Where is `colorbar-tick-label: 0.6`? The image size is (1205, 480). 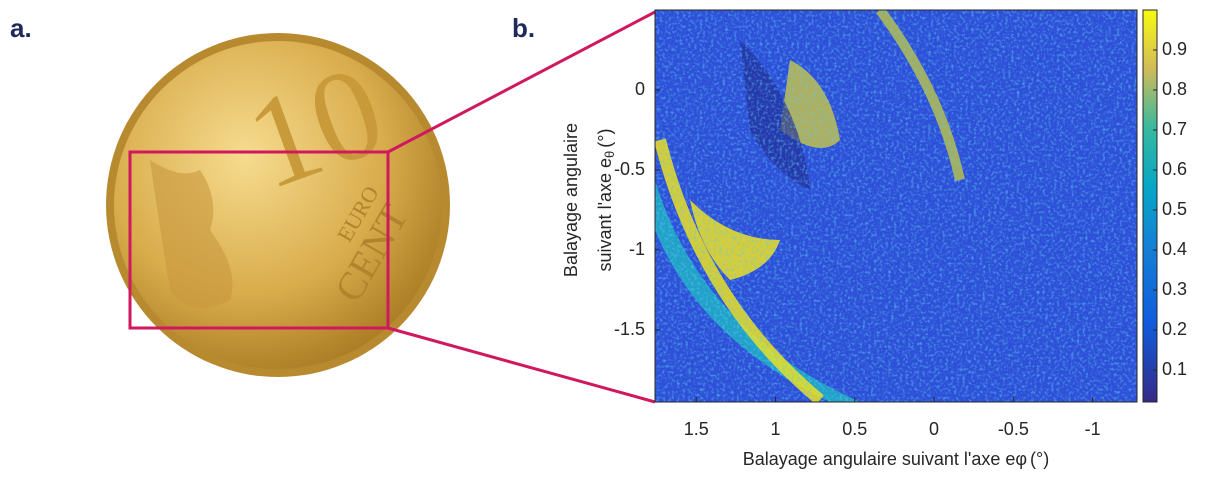 colorbar-tick-label: 0.6 is located at coordinates (1174, 169).